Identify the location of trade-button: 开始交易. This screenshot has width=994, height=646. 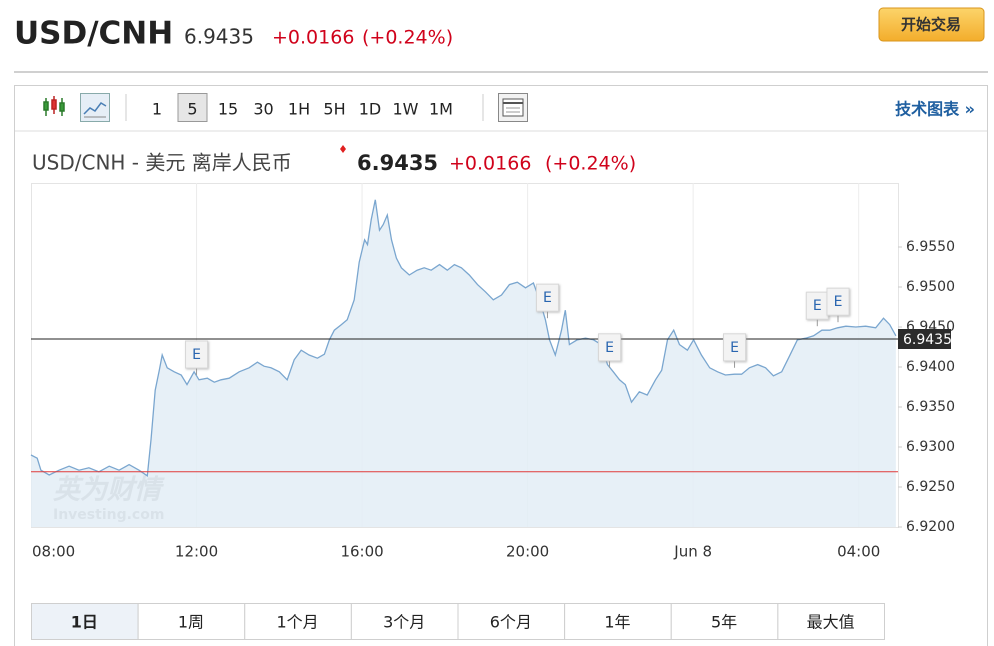
(931, 24).